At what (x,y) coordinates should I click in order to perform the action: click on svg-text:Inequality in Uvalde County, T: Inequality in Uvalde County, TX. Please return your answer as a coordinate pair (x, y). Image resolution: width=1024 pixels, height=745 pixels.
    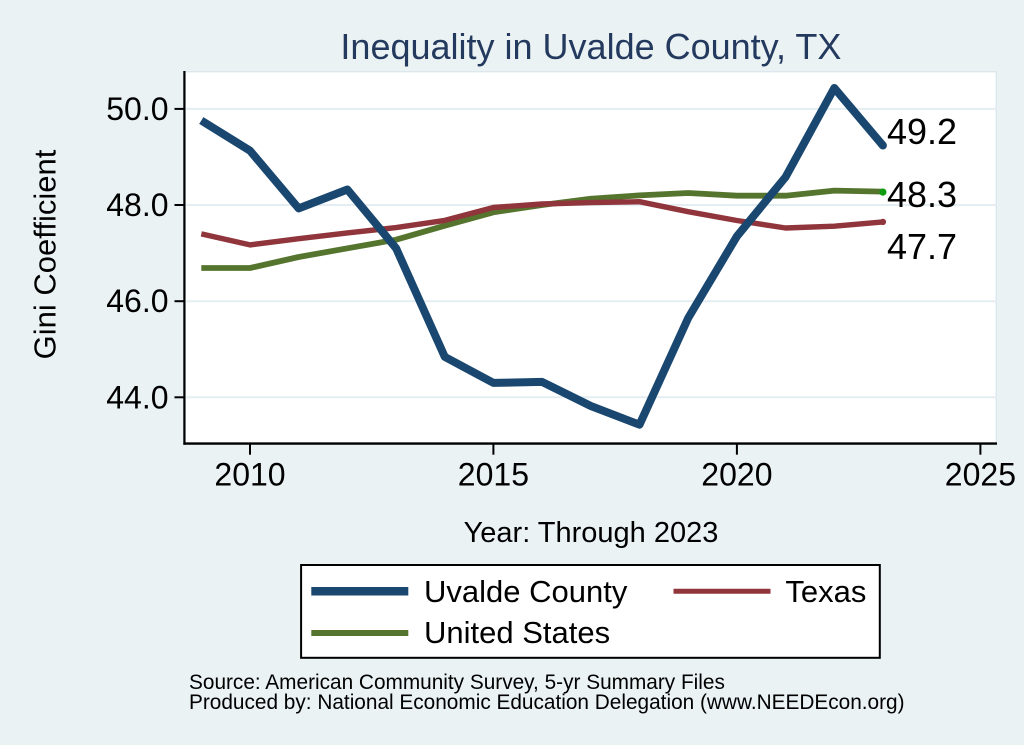
    Looking at the image, I should click on (590, 46).